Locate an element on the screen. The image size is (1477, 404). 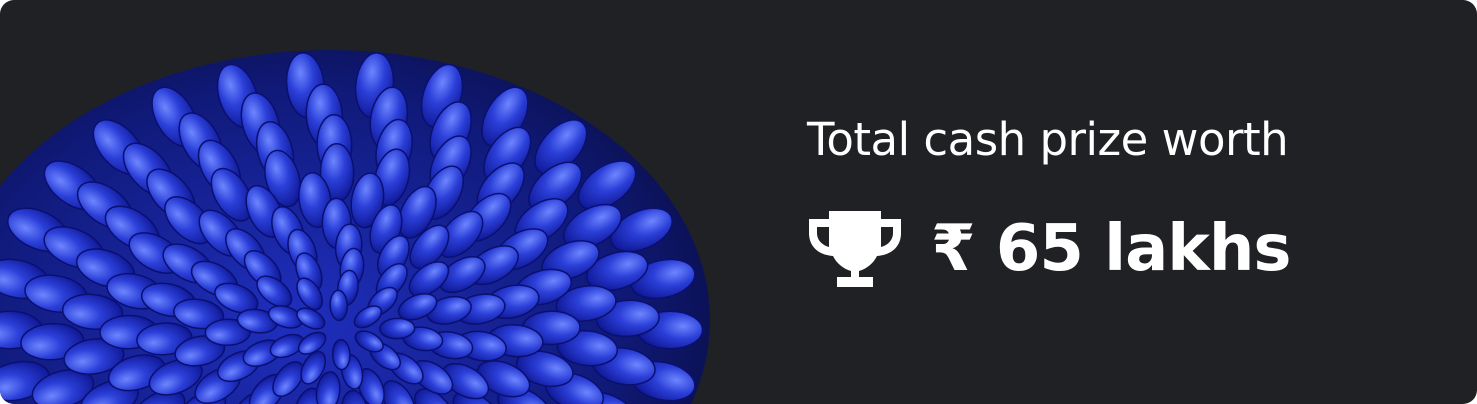
prize-row: ₹ 65 lakhs is located at coordinates (1049, 249).